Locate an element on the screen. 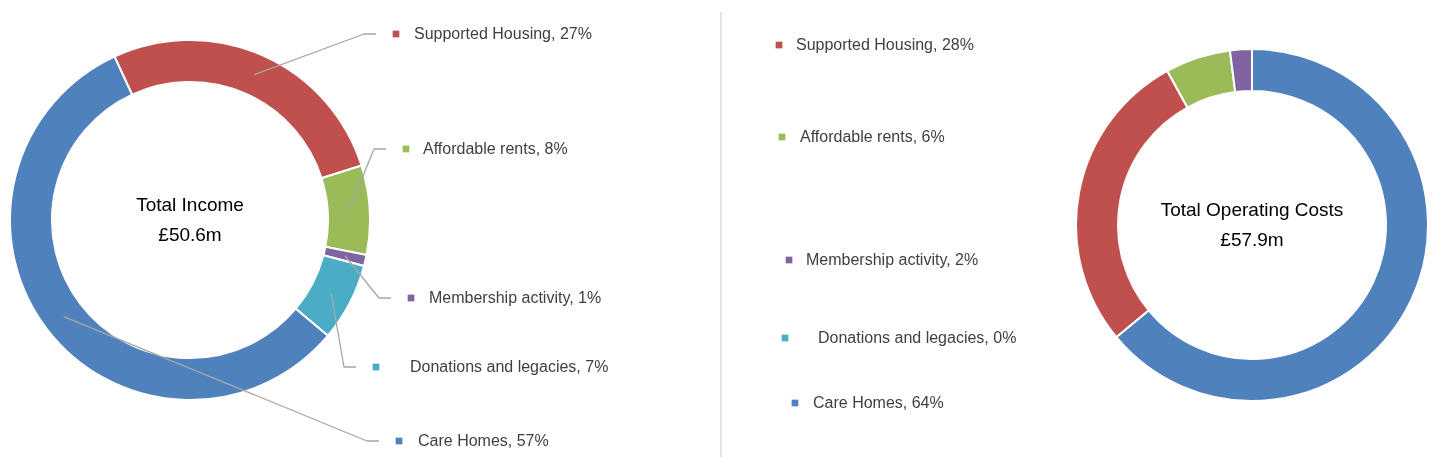 The image size is (1432, 457). legend-label: Affordable rents, 6% is located at coordinates (872, 136).